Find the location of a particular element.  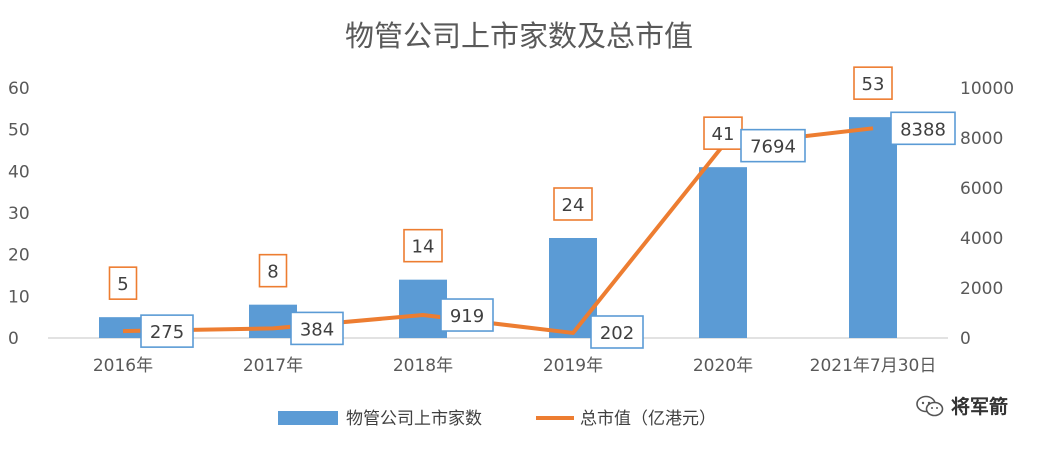

line-data-label: 919 is located at coordinates (467, 316).